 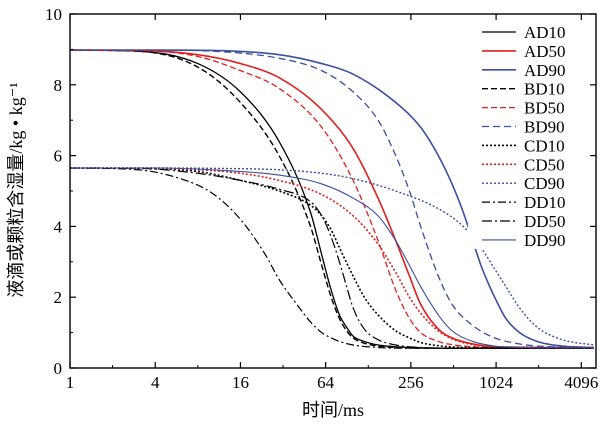 I want to click on x-tick-label: 4, so click(x=155, y=382).